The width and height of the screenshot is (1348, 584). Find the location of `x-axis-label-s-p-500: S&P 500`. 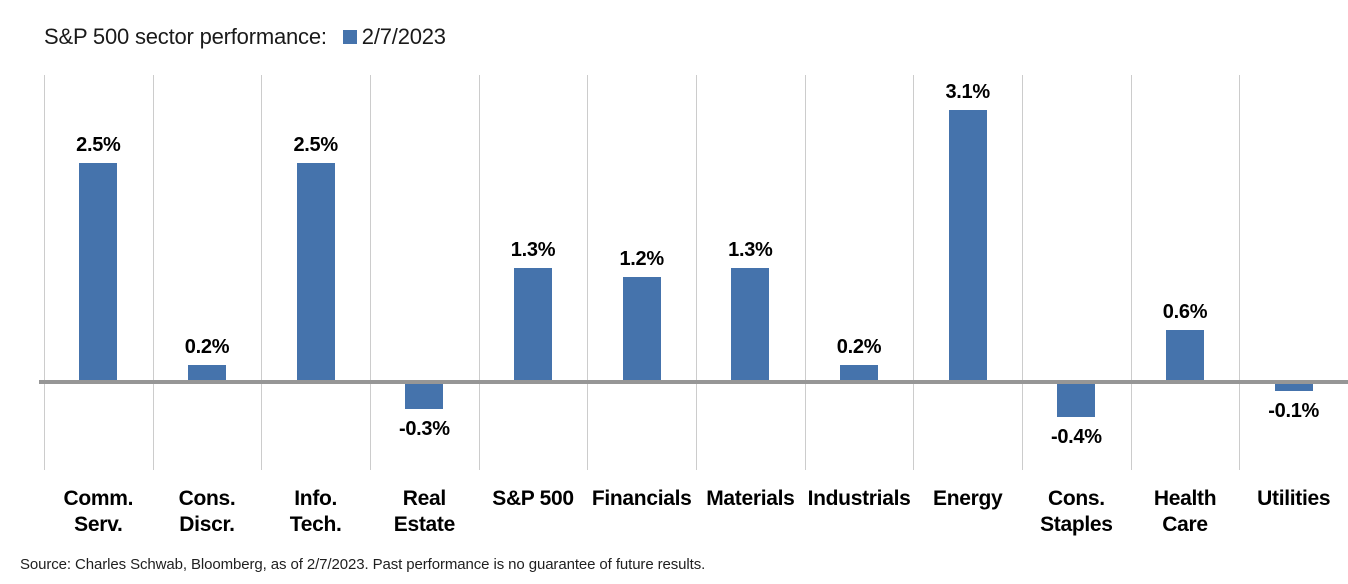

x-axis-label-s-p-500: S&P 500 is located at coordinates (533, 498).